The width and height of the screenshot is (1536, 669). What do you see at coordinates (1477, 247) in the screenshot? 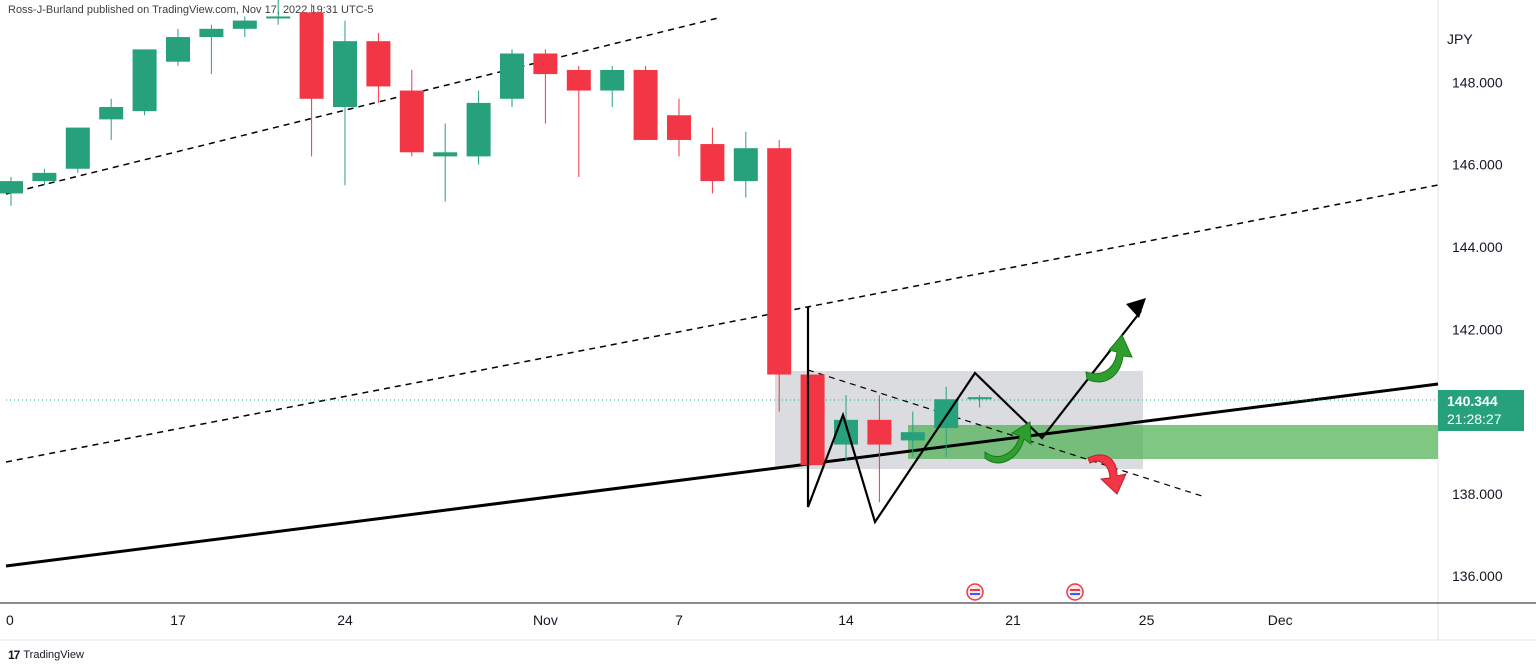
I see `price-tick-label: 144.000` at bounding box center [1477, 247].